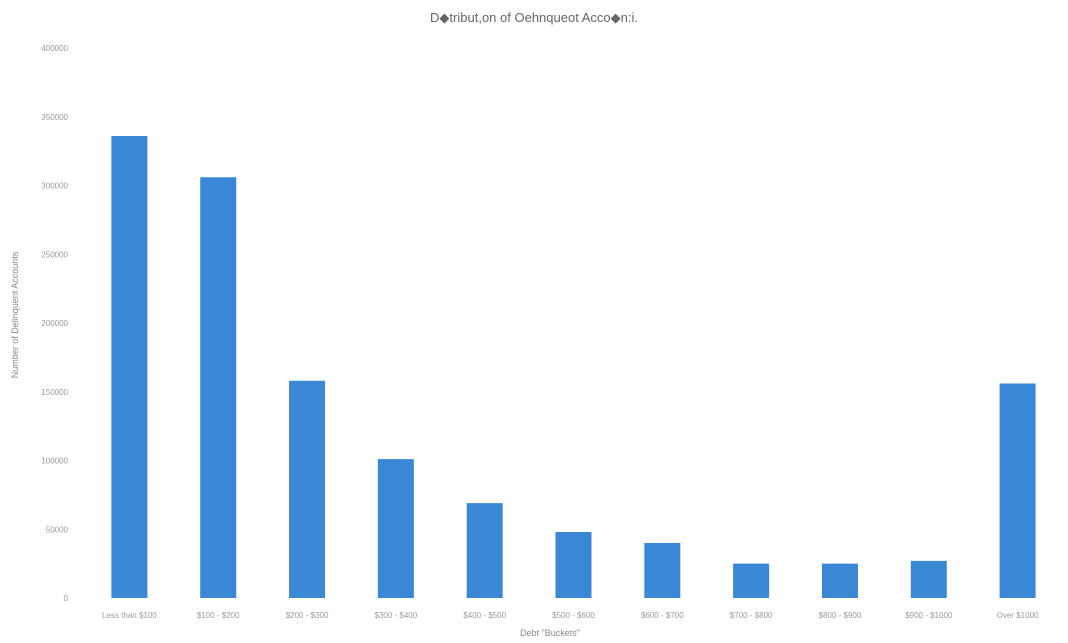 The width and height of the screenshot is (1068, 643). Describe the element at coordinates (54, 48) in the screenshot. I see `y-tick-label: 400000` at that location.